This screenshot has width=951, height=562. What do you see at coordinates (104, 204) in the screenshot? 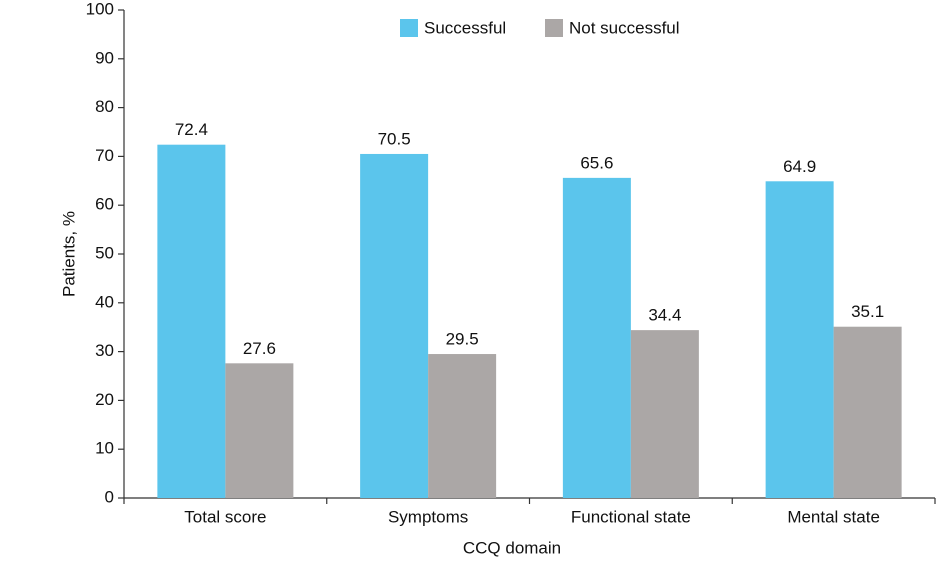
I see `y-tick-label: 60` at bounding box center [104, 204].